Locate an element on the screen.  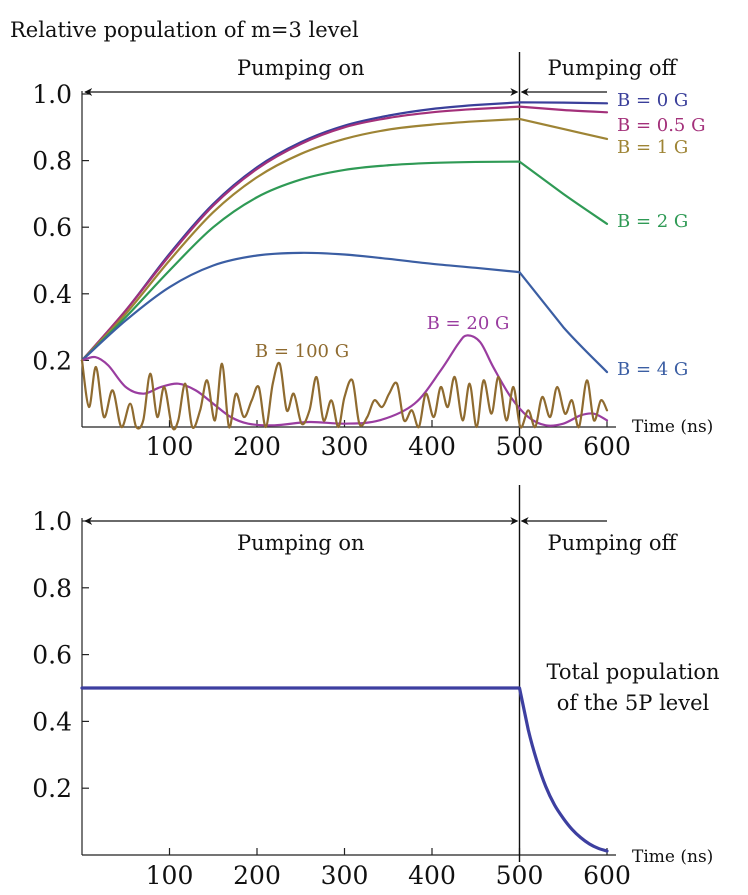
chart-2-y-tick-label: 0.8 is located at coordinates (52, 588).